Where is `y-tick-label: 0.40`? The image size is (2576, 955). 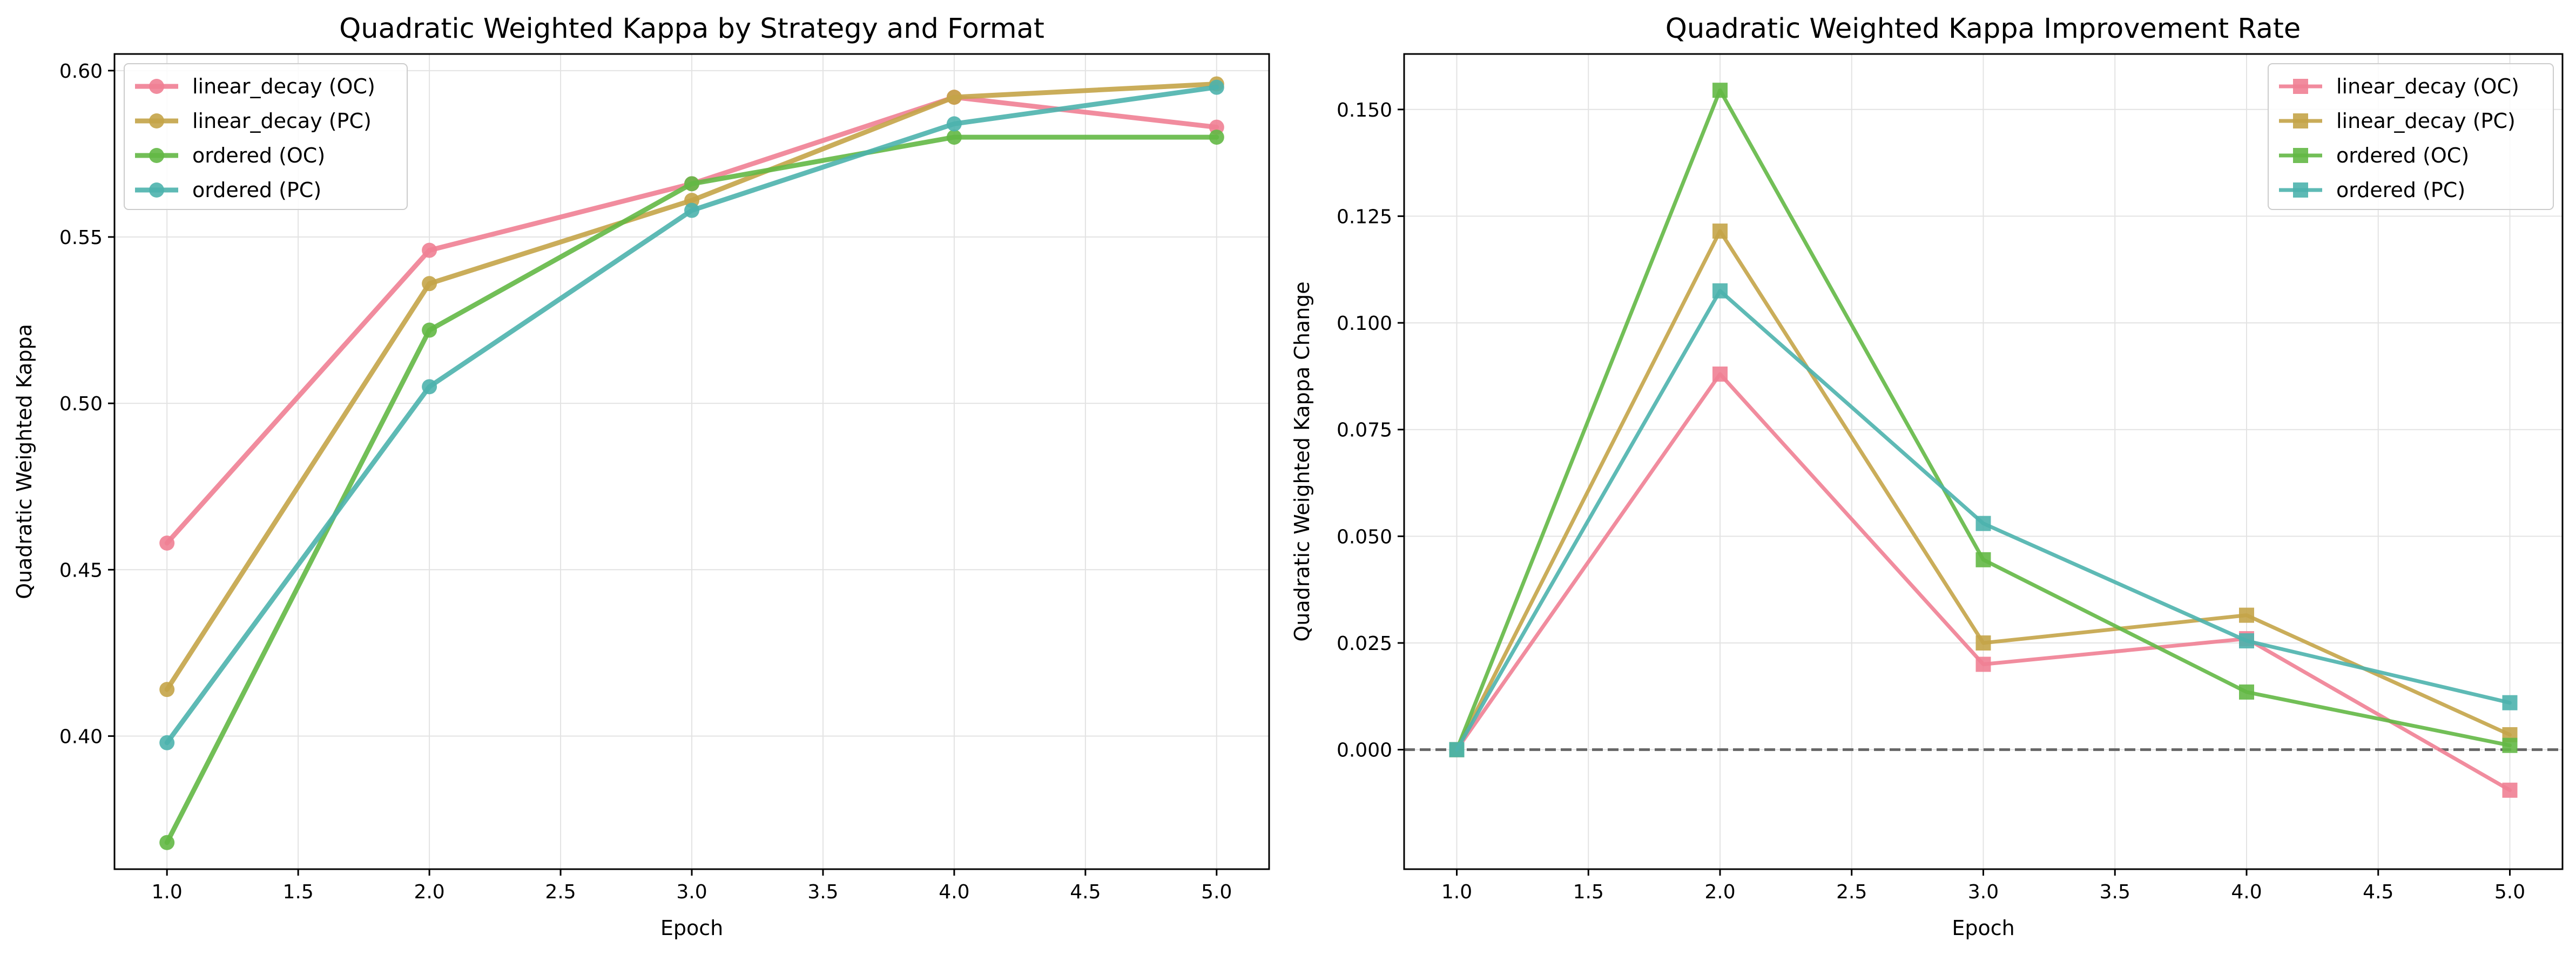 y-tick-label: 0.40 is located at coordinates (81, 737).